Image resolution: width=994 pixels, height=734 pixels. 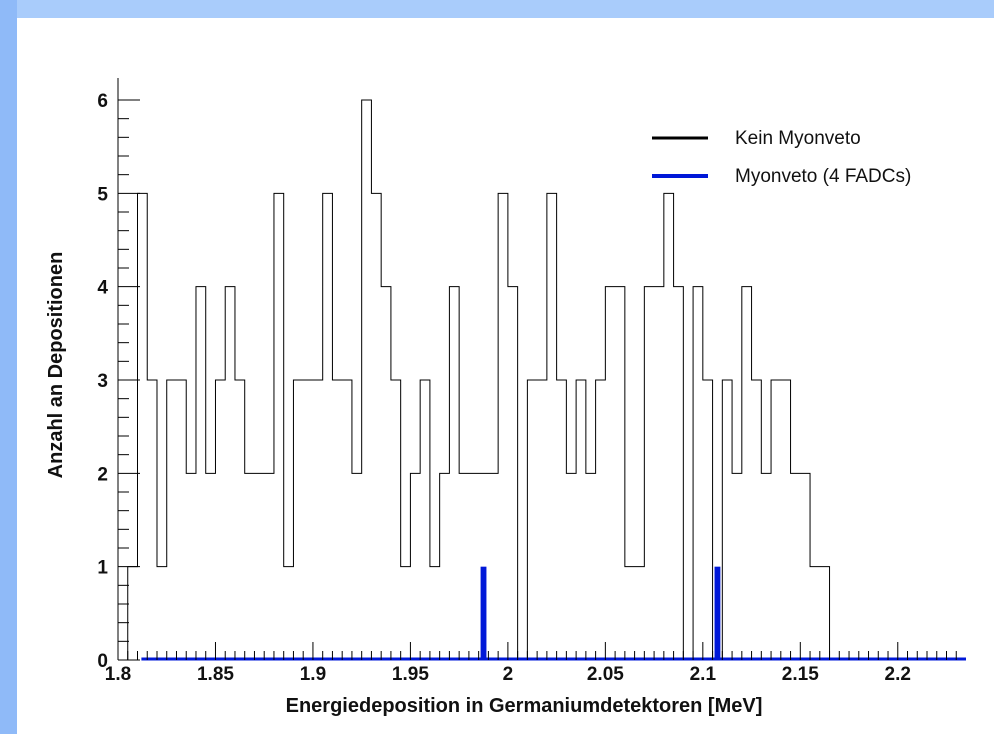 I want to click on x-tick-label: 2.05, so click(x=605, y=674).